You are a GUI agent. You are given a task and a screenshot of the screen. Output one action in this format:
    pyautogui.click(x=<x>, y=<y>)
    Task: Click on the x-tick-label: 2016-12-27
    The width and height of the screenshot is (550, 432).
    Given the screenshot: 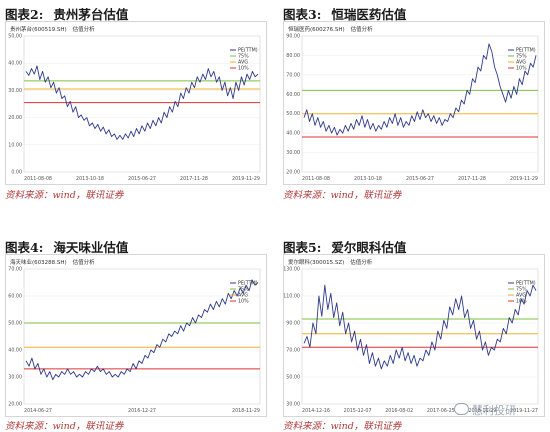 What is the action you would take?
    pyautogui.click(x=142, y=411)
    